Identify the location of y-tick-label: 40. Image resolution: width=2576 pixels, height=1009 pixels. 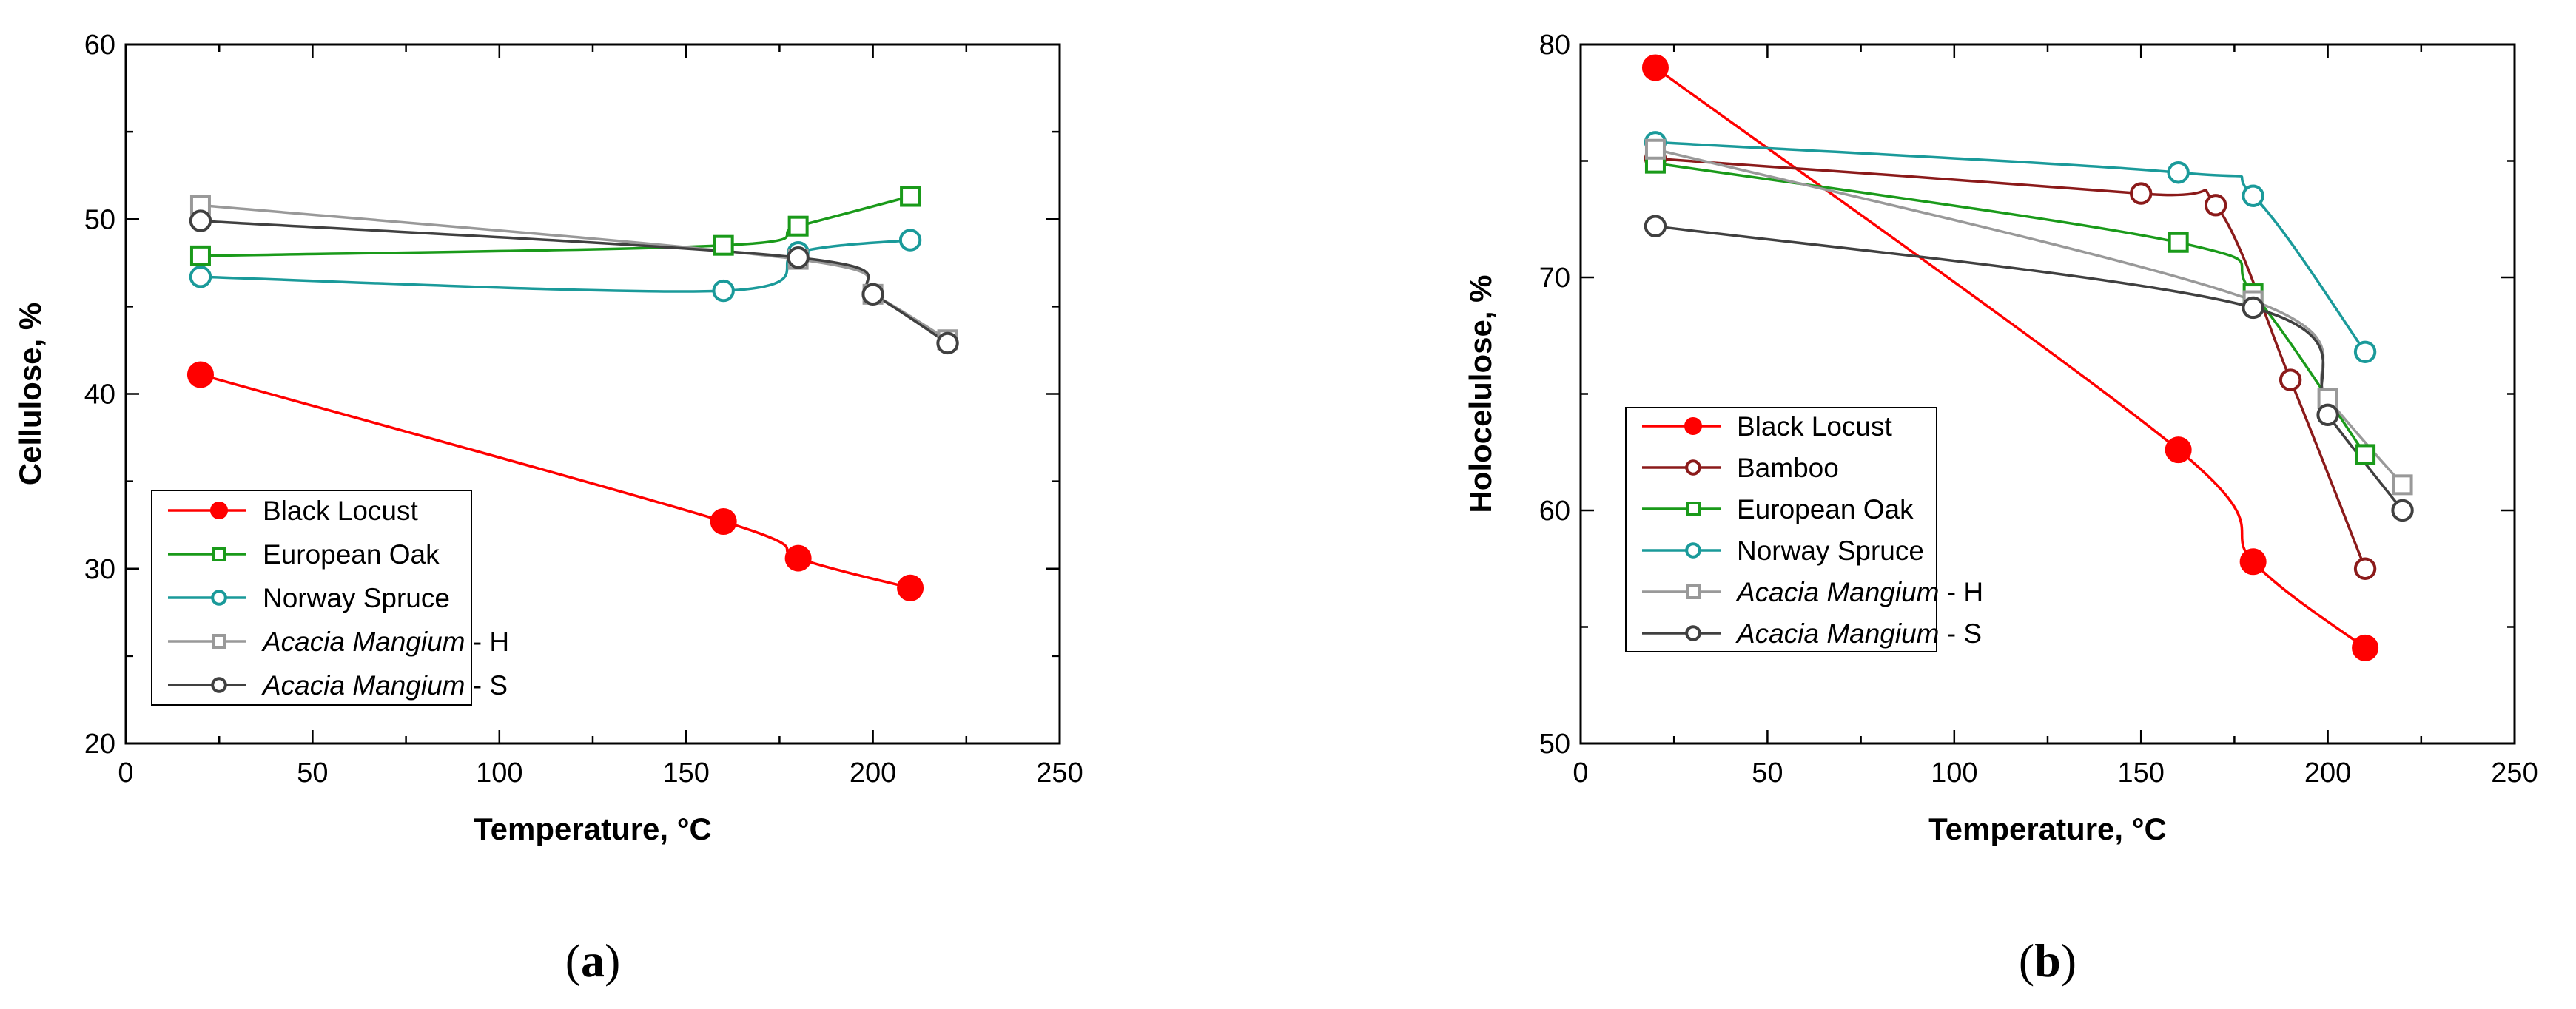
(99, 395).